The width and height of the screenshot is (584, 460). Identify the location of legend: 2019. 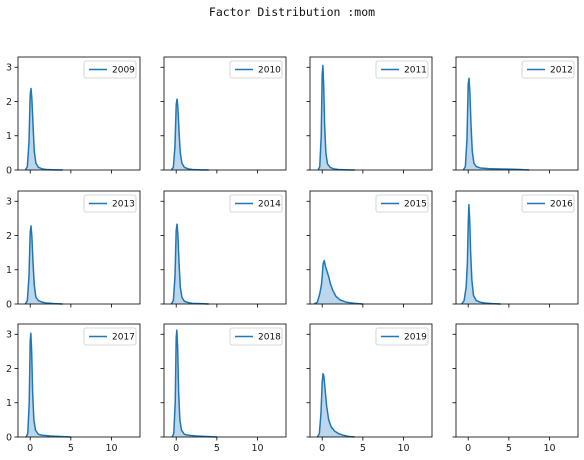
(402, 336).